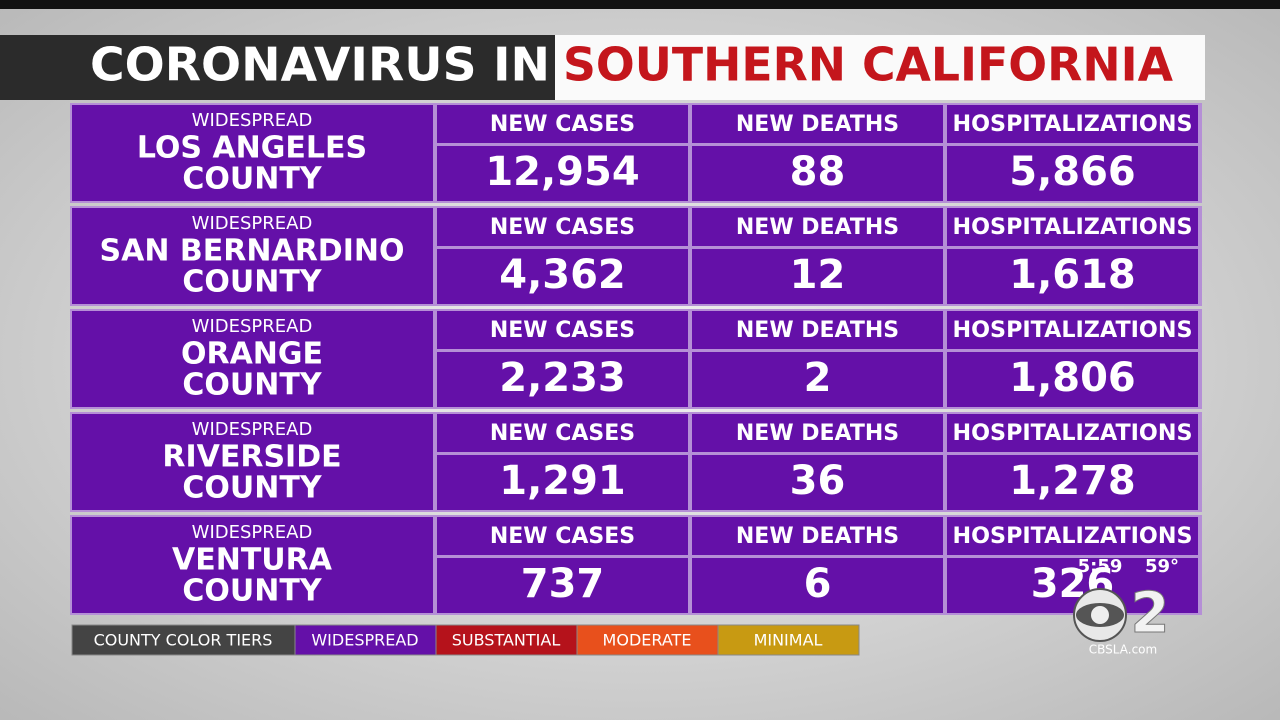 Image resolution: width=1280 pixels, height=720 pixels. I want to click on title-right-bg, so click(880, 67).